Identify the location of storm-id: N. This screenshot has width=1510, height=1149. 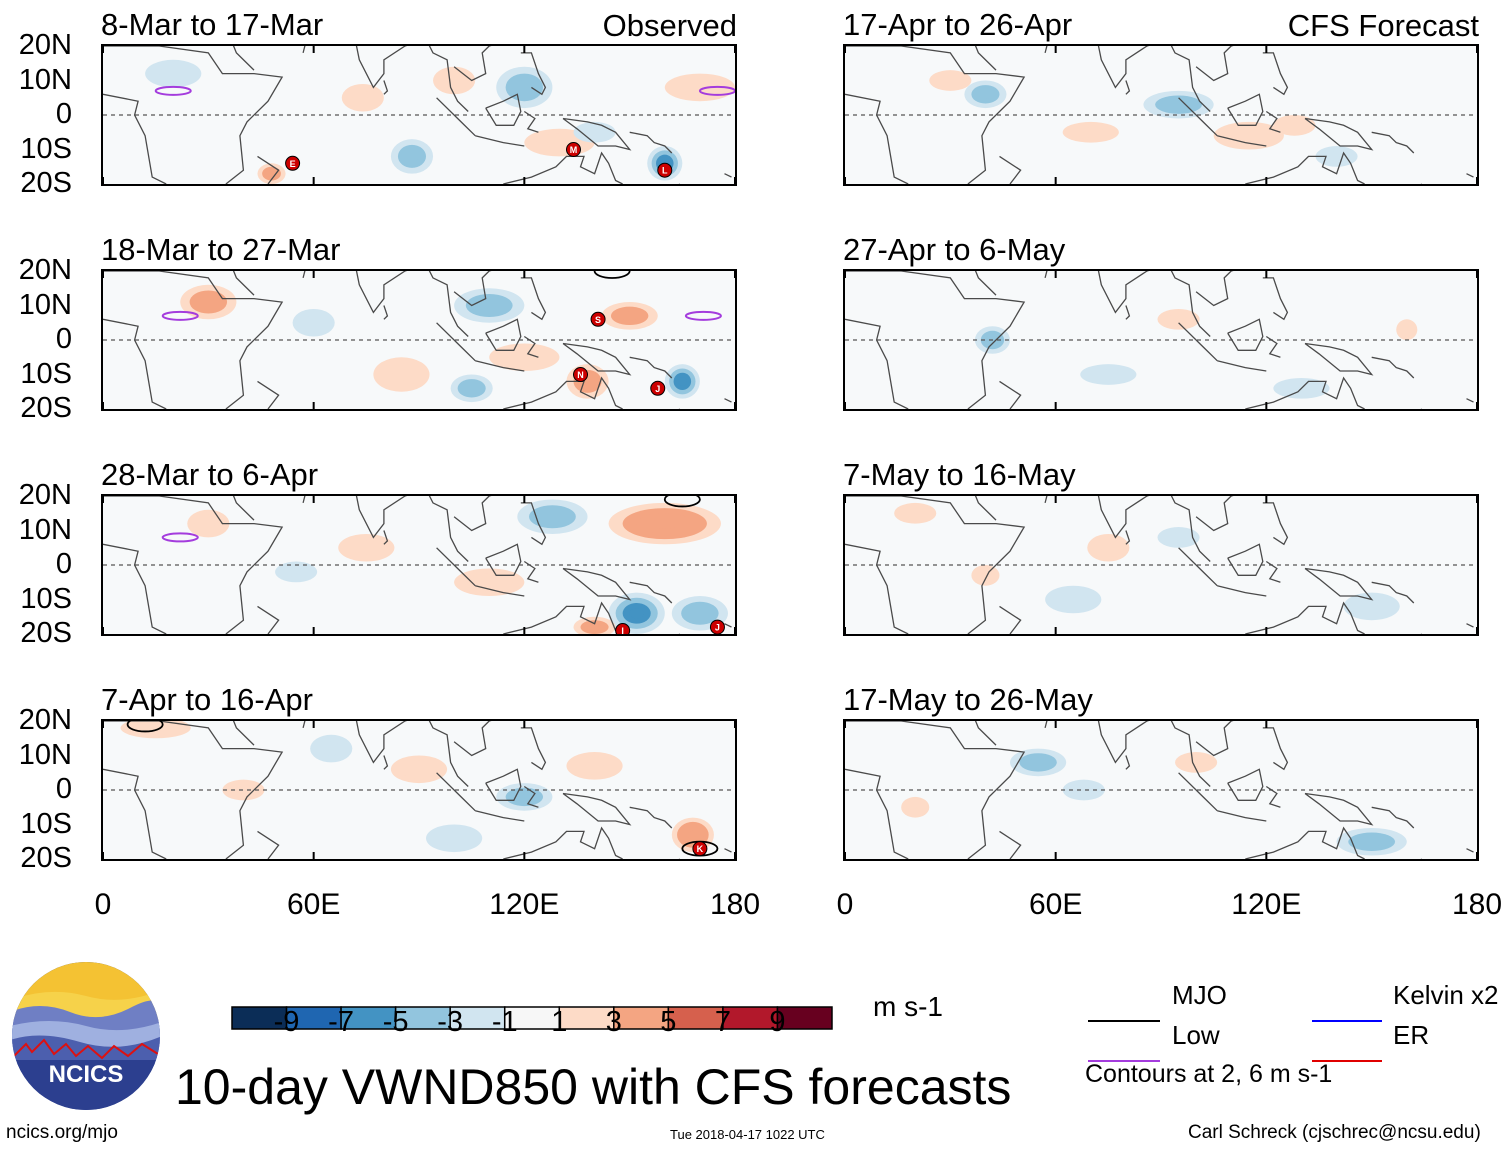
(580, 375).